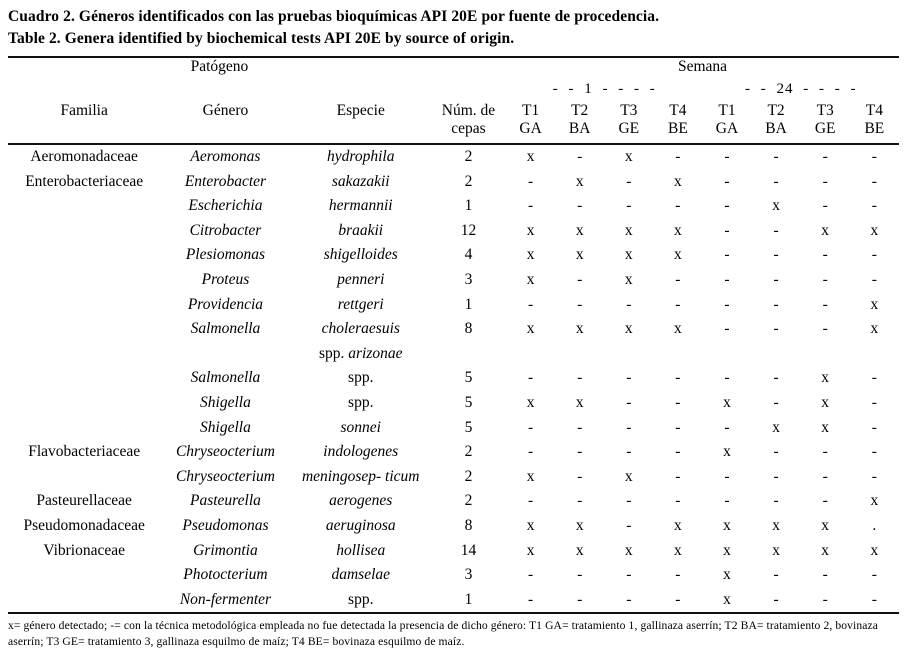 The image size is (907, 653). Describe the element at coordinates (874, 525) in the screenshot. I see `result-cell: .` at that location.